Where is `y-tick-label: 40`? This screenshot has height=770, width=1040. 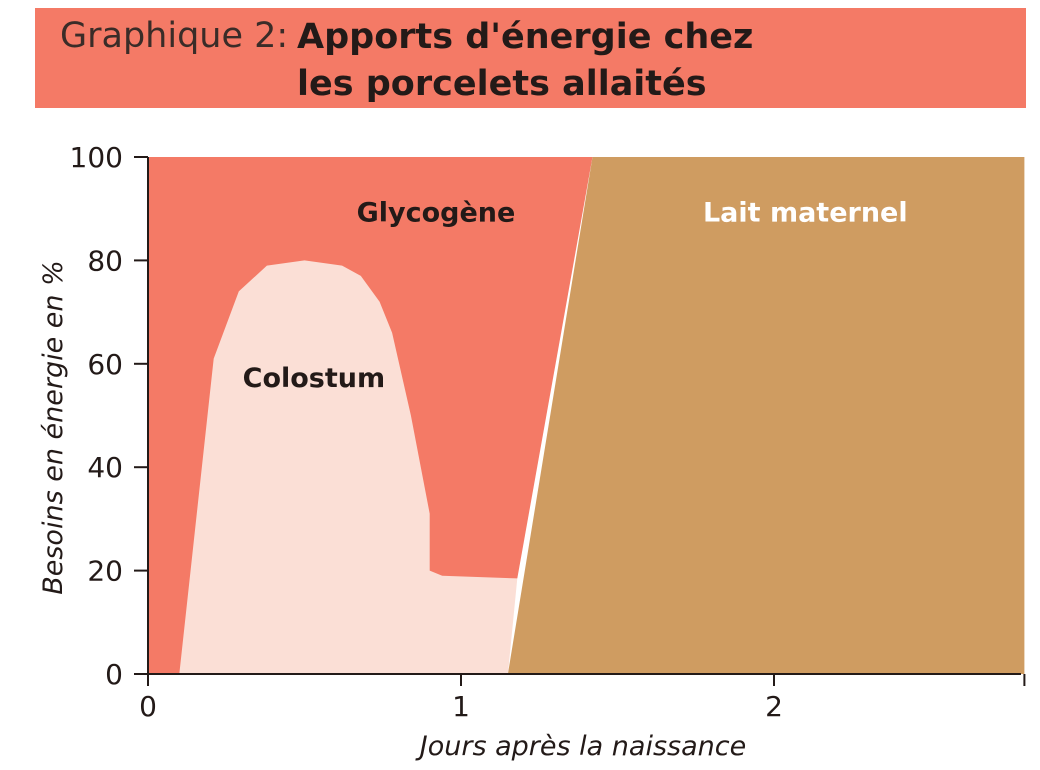 y-tick-label: 40 is located at coordinates (105, 467).